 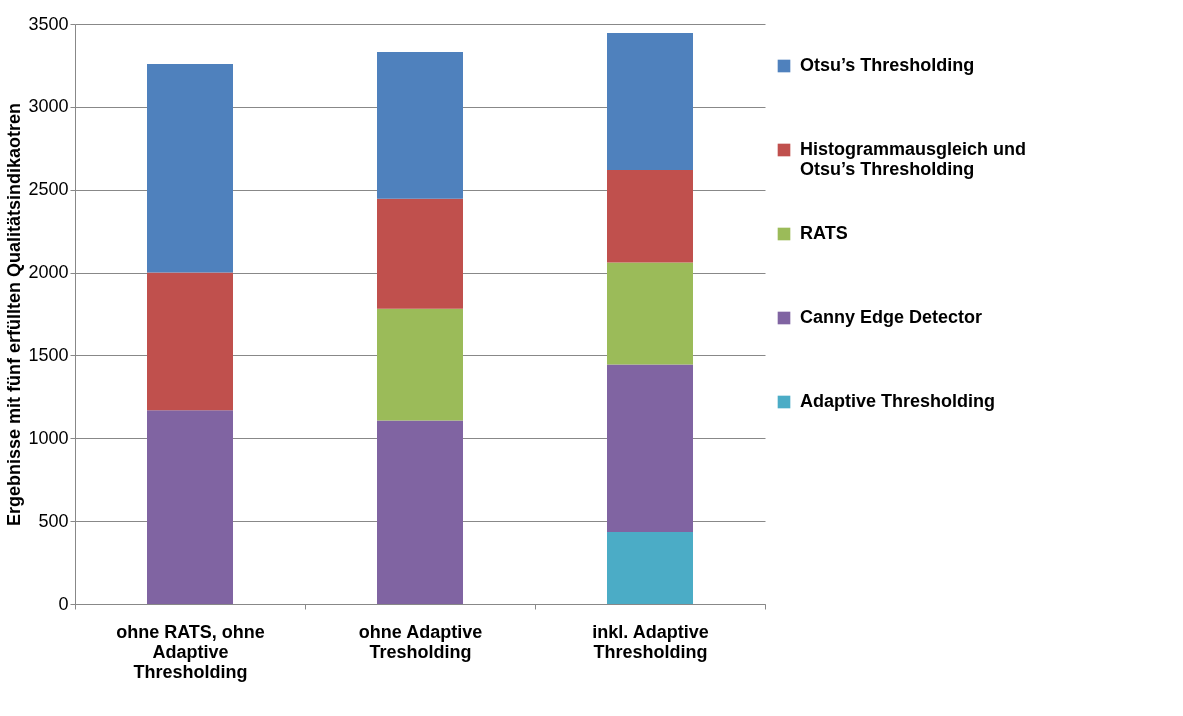 What do you see at coordinates (48, 189) in the screenshot?
I see `y-tick-label: 2500` at bounding box center [48, 189].